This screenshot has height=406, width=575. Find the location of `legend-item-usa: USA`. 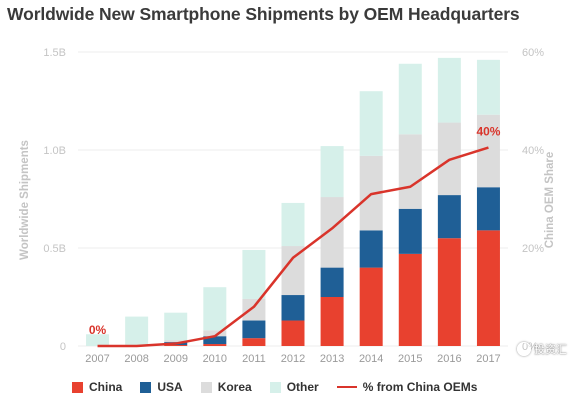

legend-item-usa: USA is located at coordinates (161, 387).